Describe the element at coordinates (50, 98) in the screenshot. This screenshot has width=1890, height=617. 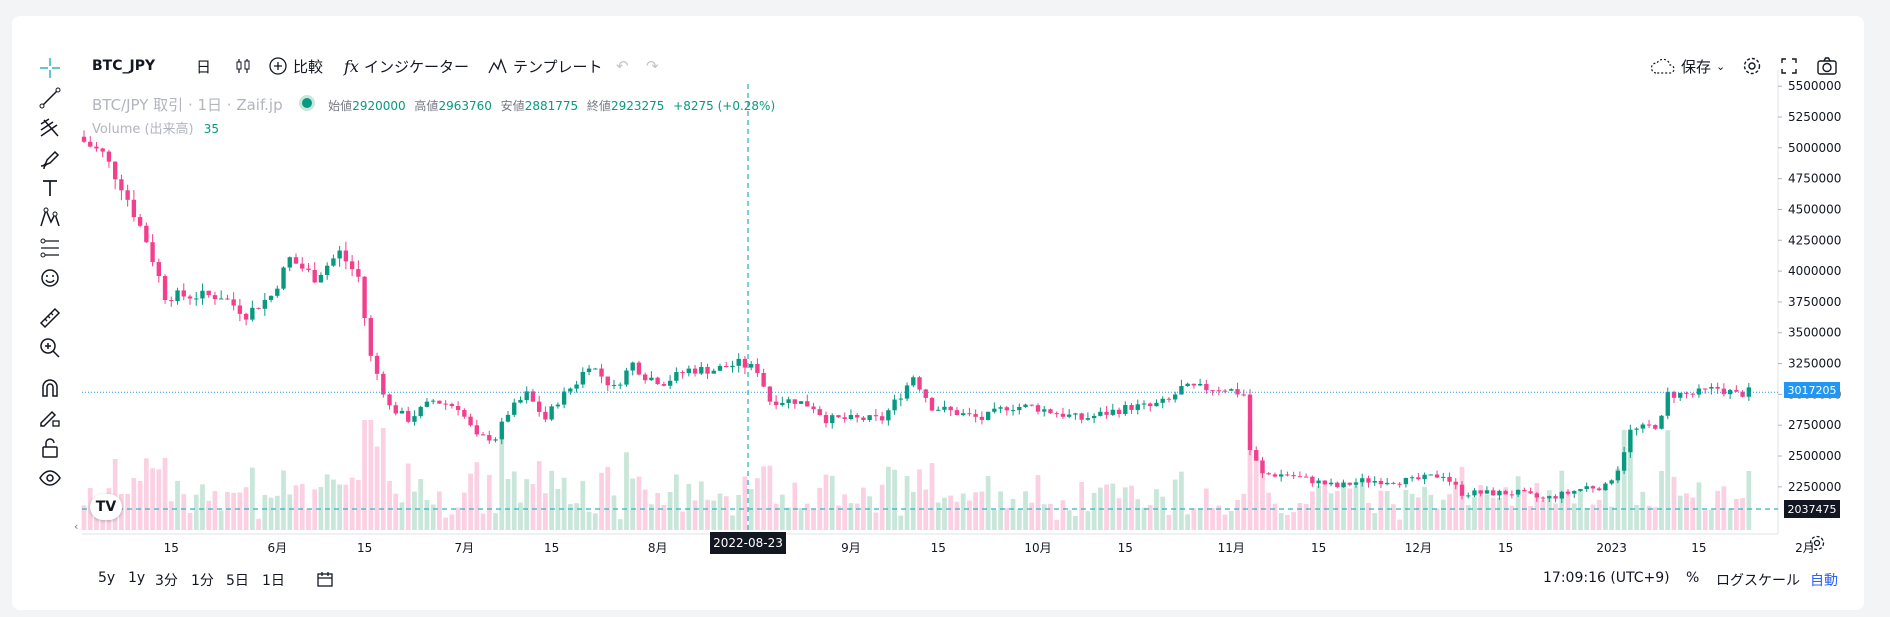
I see `trend-line-icon` at that location.